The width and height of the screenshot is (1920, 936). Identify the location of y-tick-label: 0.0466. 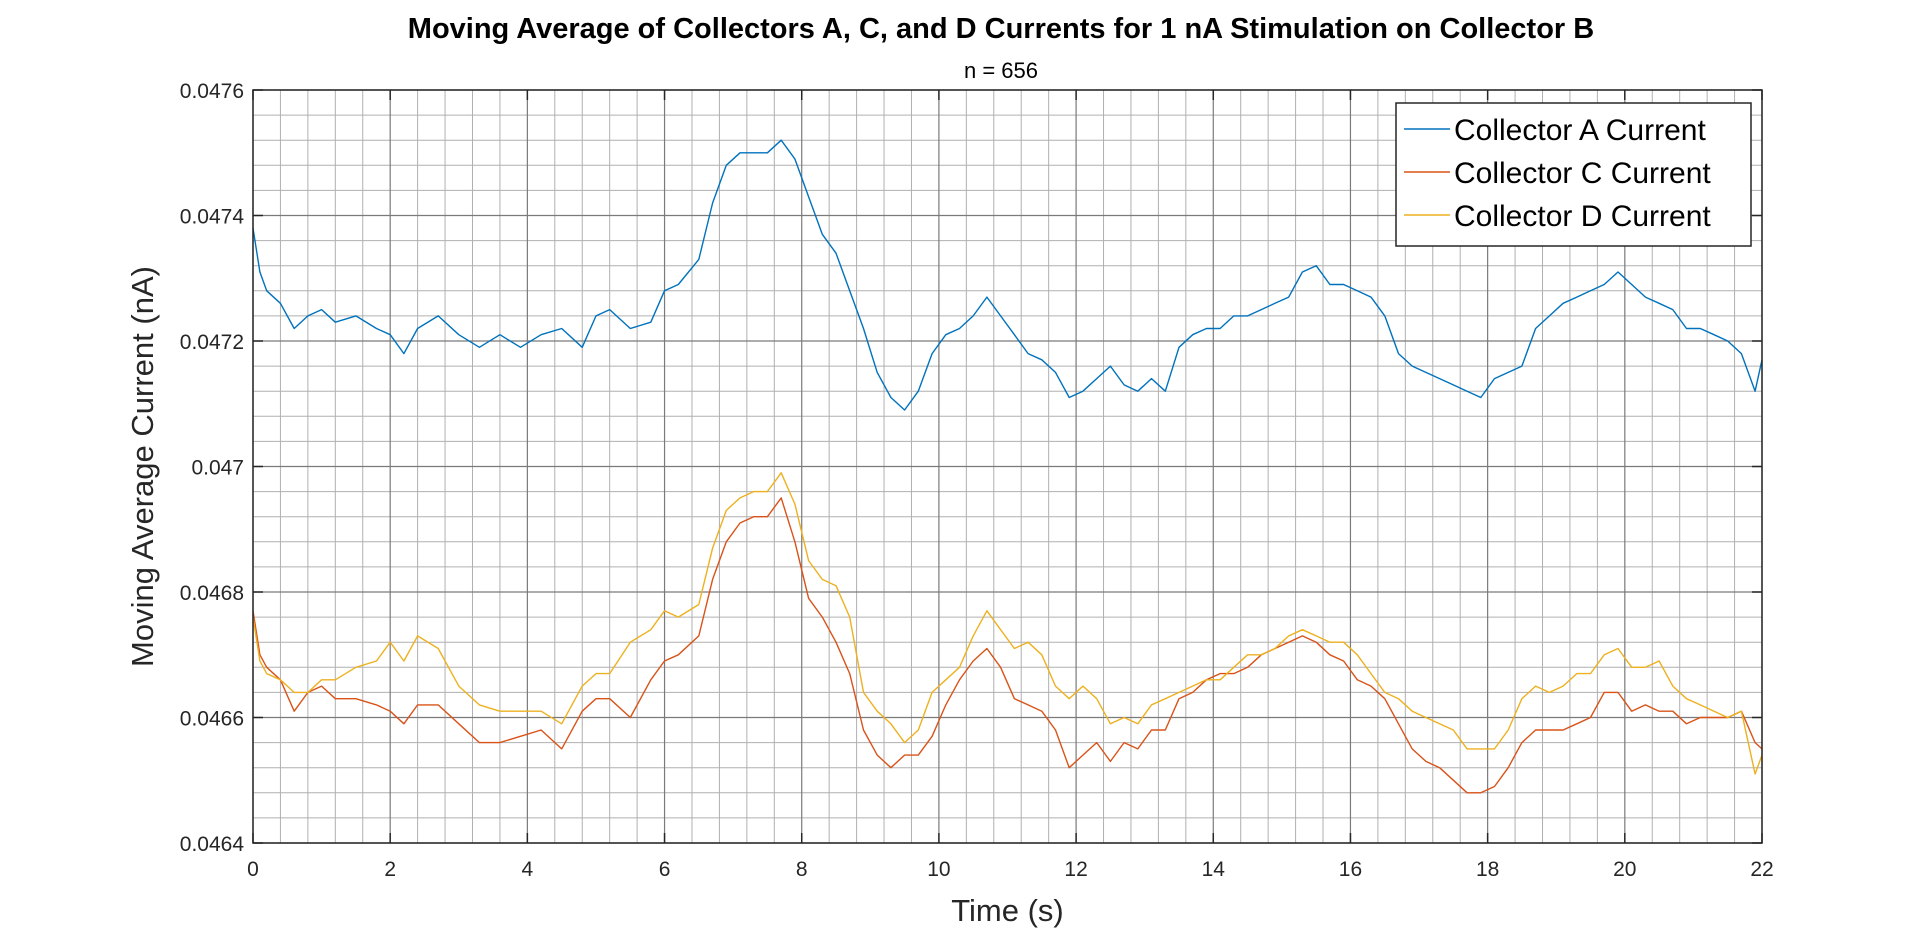
(212, 719).